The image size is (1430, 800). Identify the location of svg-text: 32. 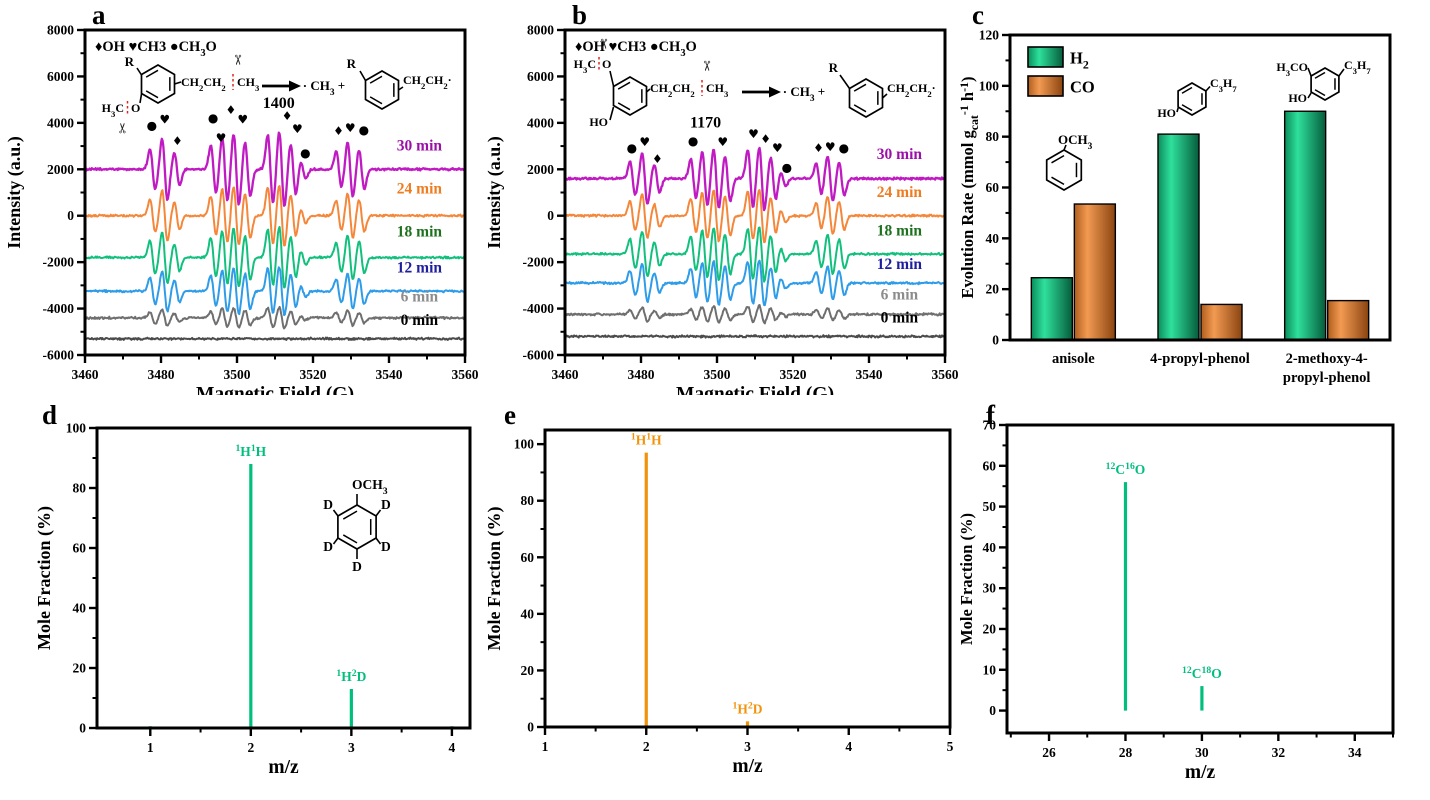
(1279, 752).